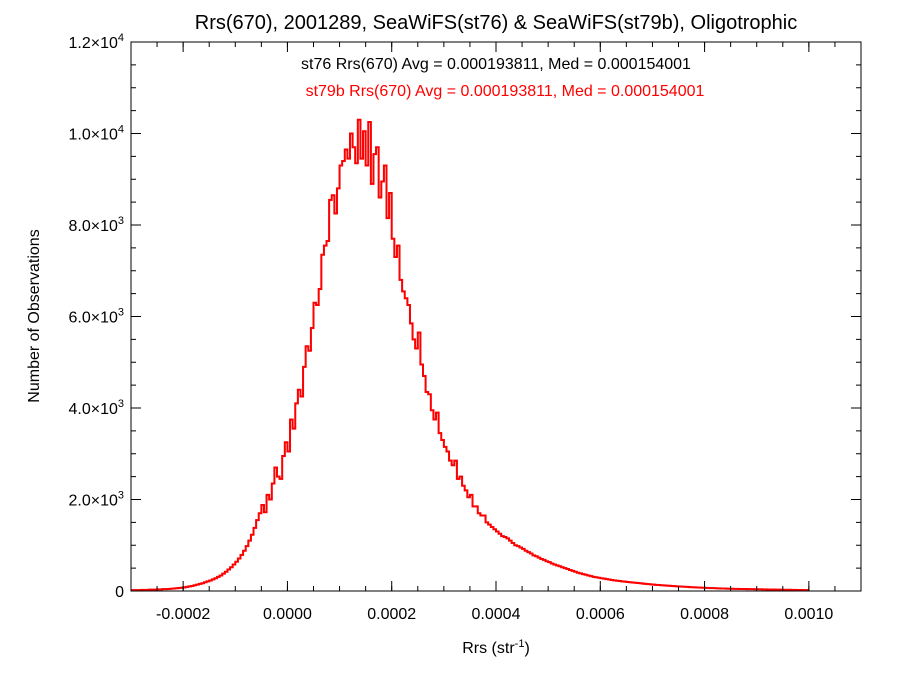 The image size is (900, 675). Describe the element at coordinates (92, 409) in the screenshot. I see `y-tick-label-mantissa: 4.0×10` at that location.